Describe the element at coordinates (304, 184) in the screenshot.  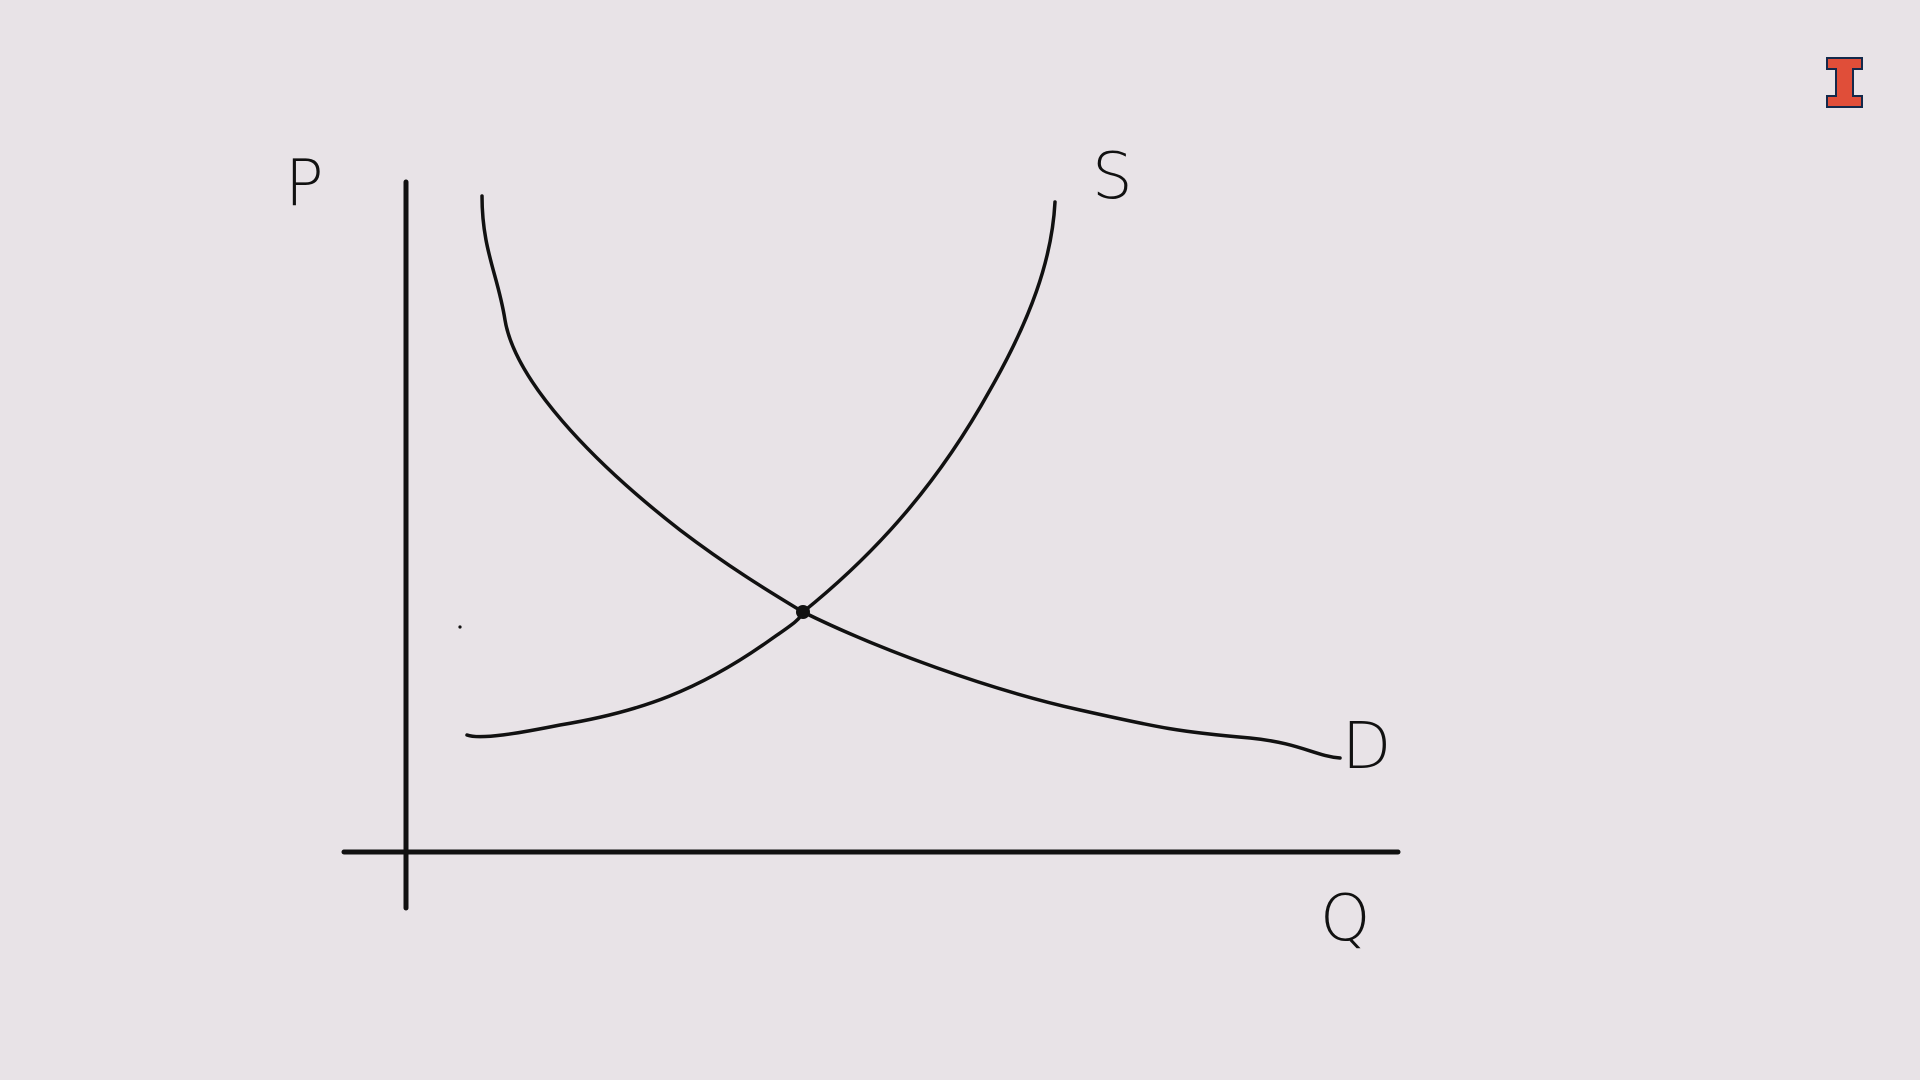
I see `y-axis-label: P` at that location.